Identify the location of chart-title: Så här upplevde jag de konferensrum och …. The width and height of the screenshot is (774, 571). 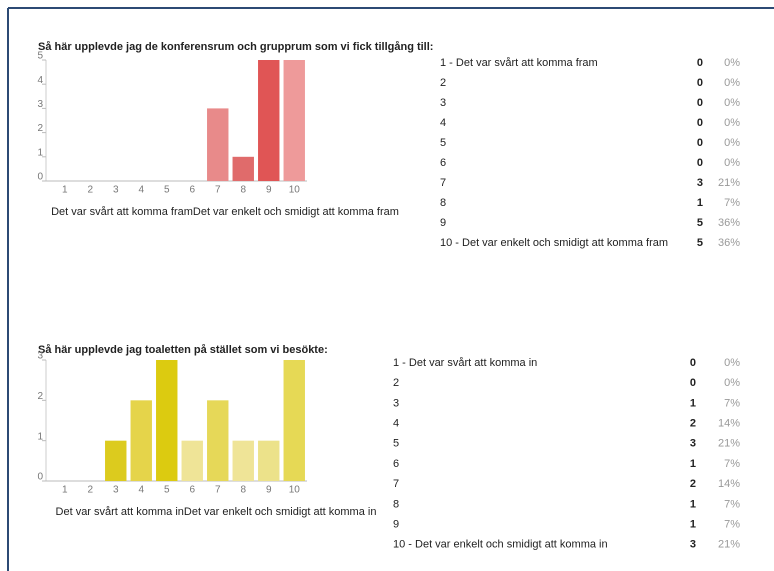
(235, 47).